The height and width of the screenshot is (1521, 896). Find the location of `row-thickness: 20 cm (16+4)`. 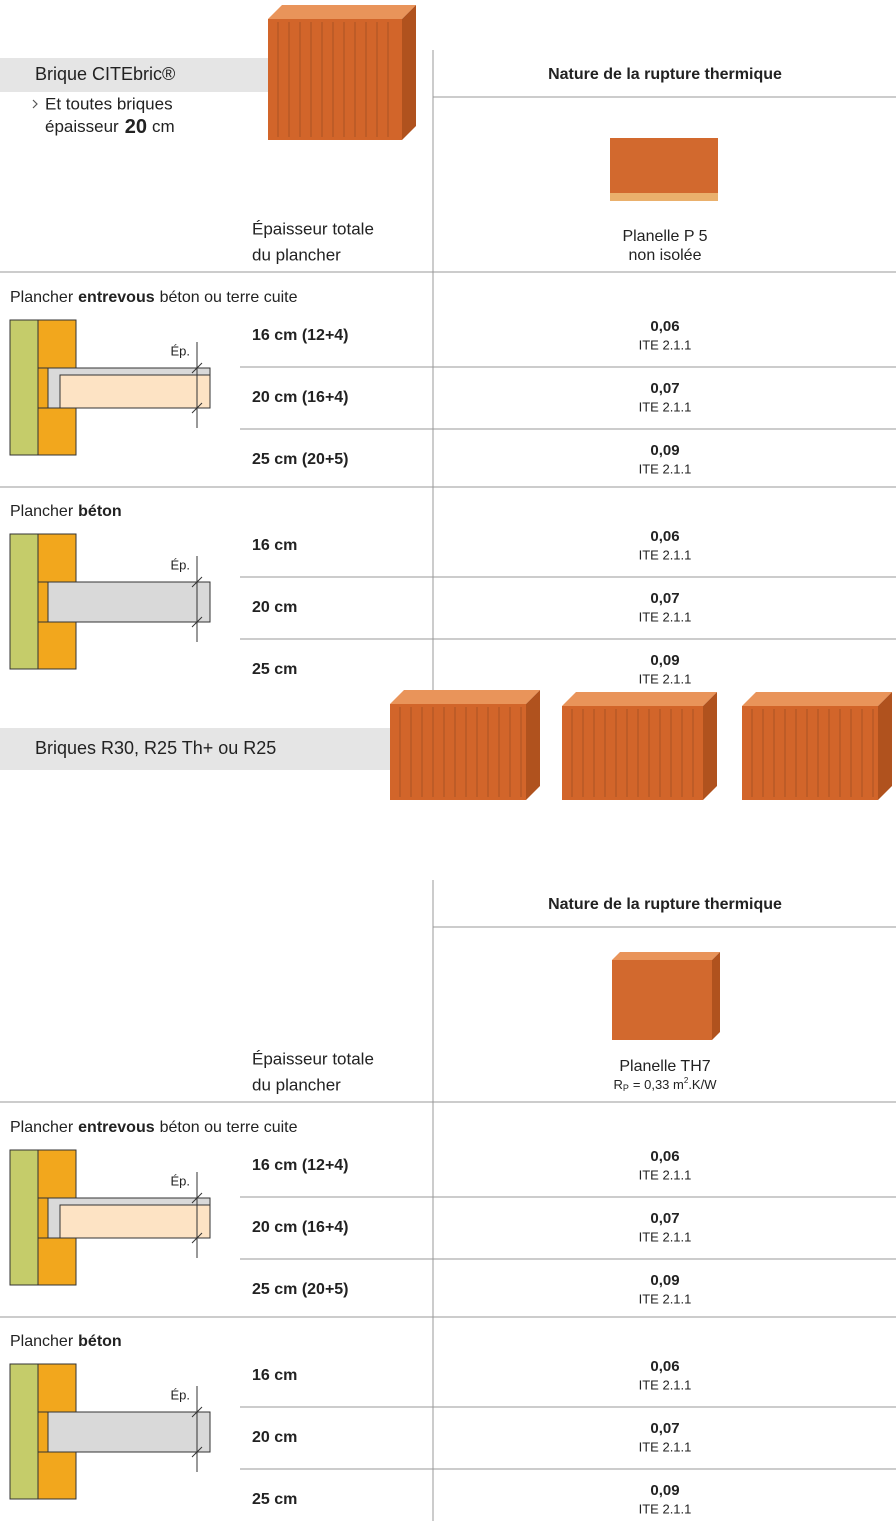

row-thickness: 20 cm (16+4) is located at coordinates (300, 397).